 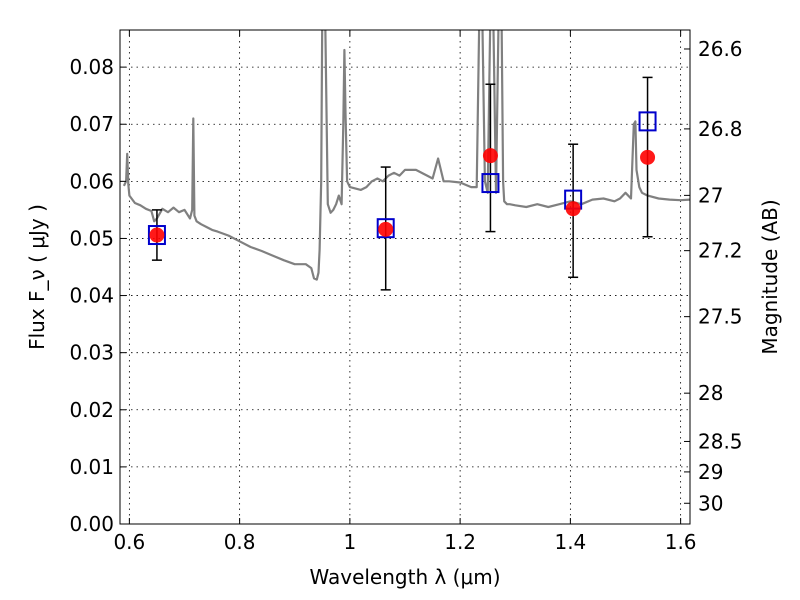 What do you see at coordinates (37, 277) in the screenshot?
I see `y-axis-label: Flux F_ν ( μJy )` at bounding box center [37, 277].